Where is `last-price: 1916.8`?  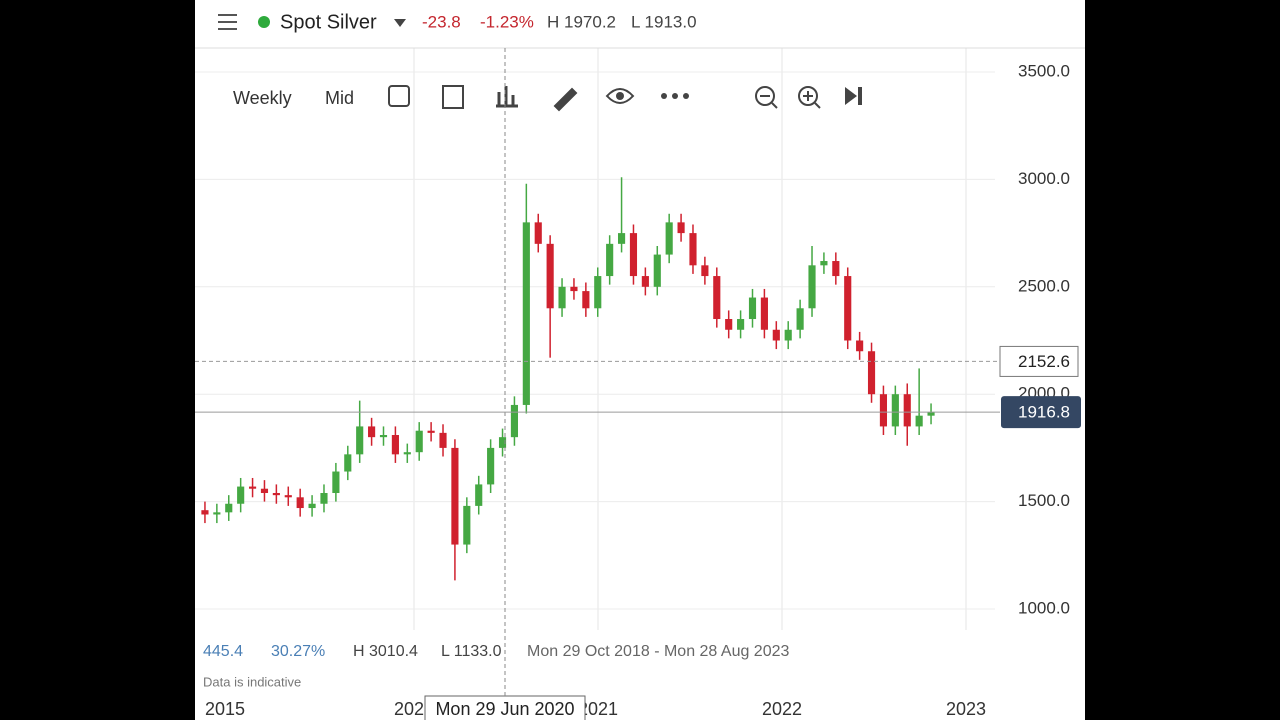
last-price: 1916.8 is located at coordinates (1044, 412).